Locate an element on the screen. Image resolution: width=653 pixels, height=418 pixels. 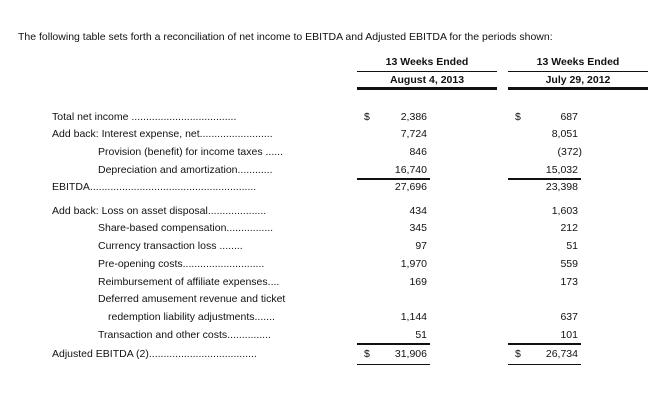
value-2012: 8,051 is located at coordinates (564, 134).